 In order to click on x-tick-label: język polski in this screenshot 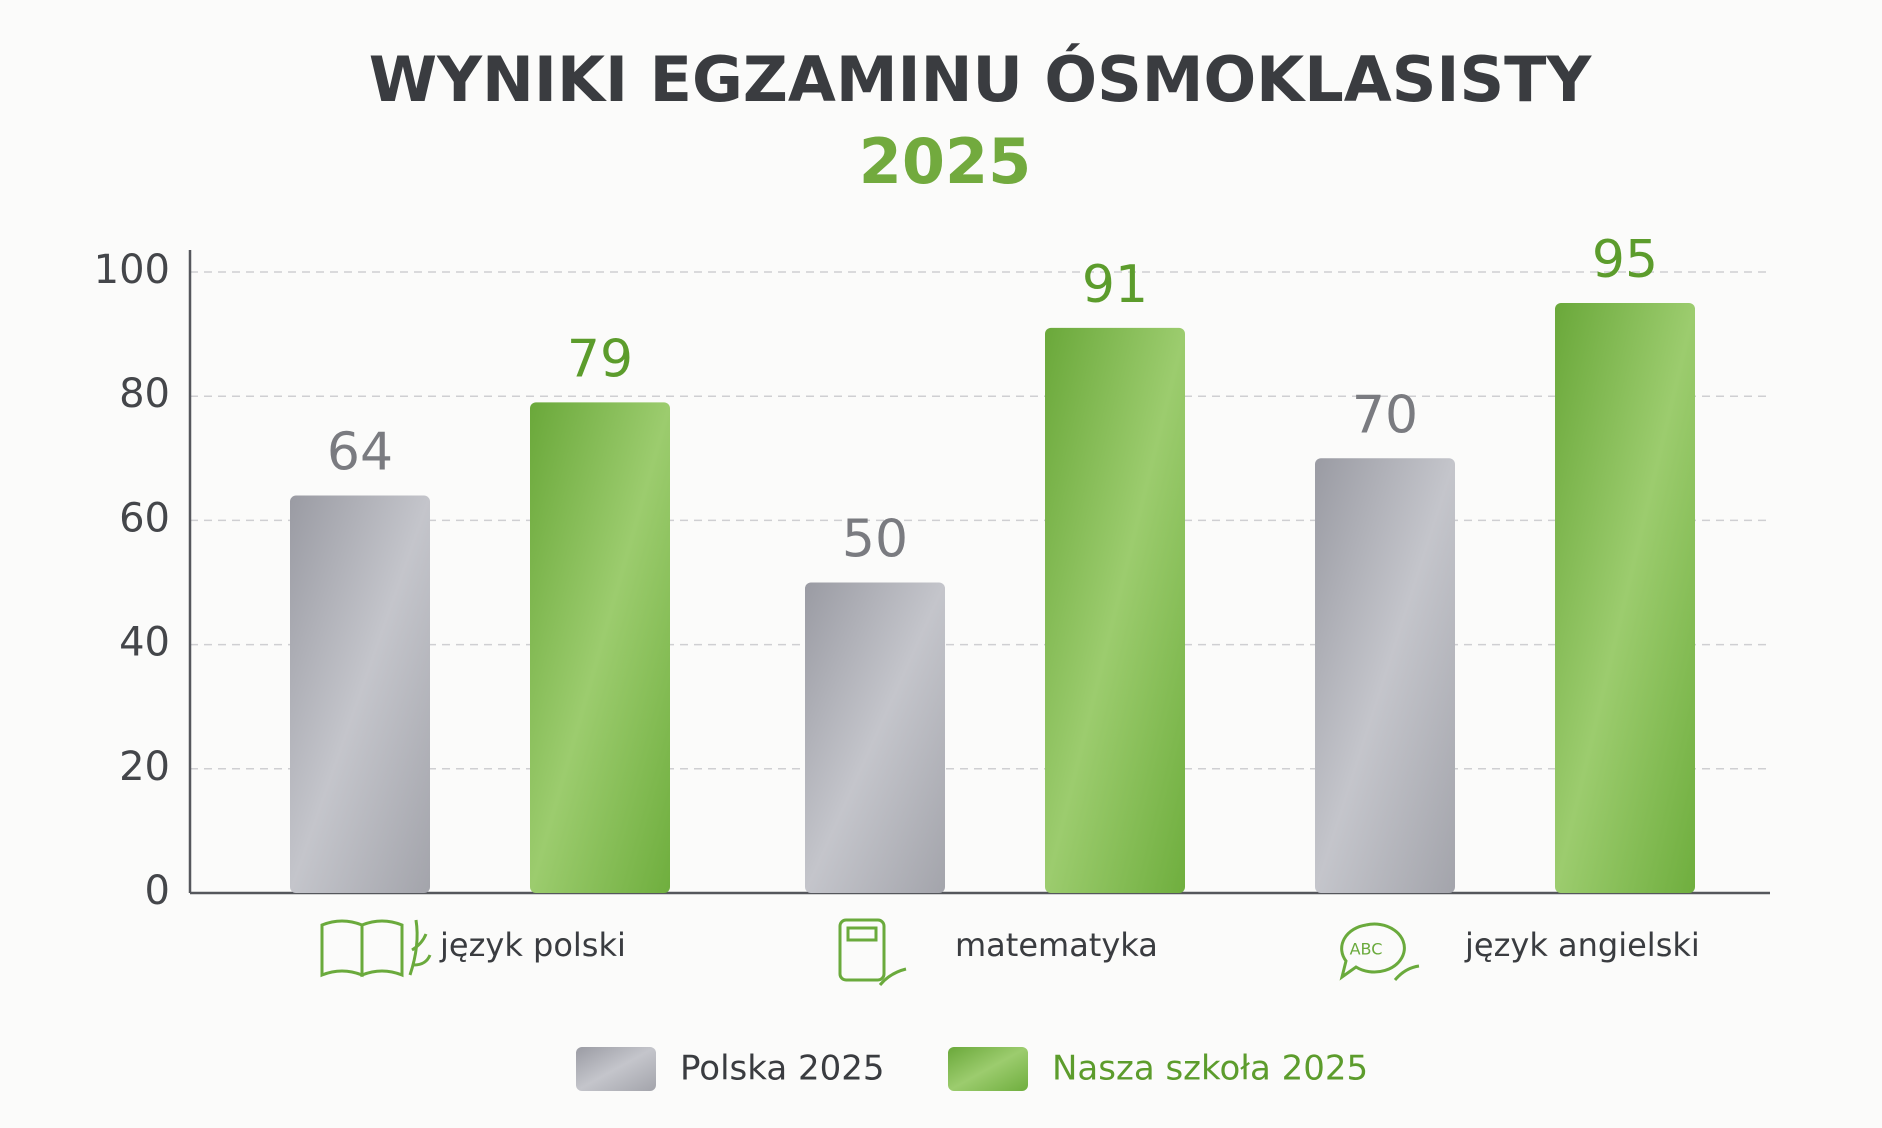, I will do `click(532, 945)`.